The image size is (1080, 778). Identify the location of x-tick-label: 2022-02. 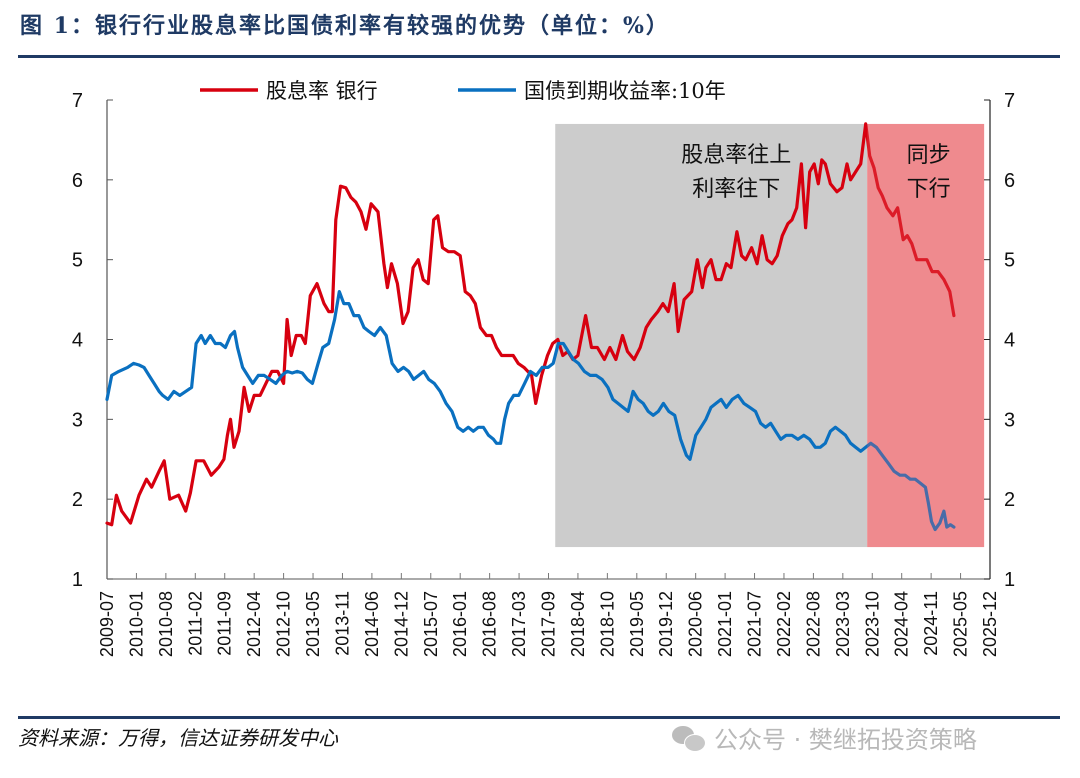
(784, 624).